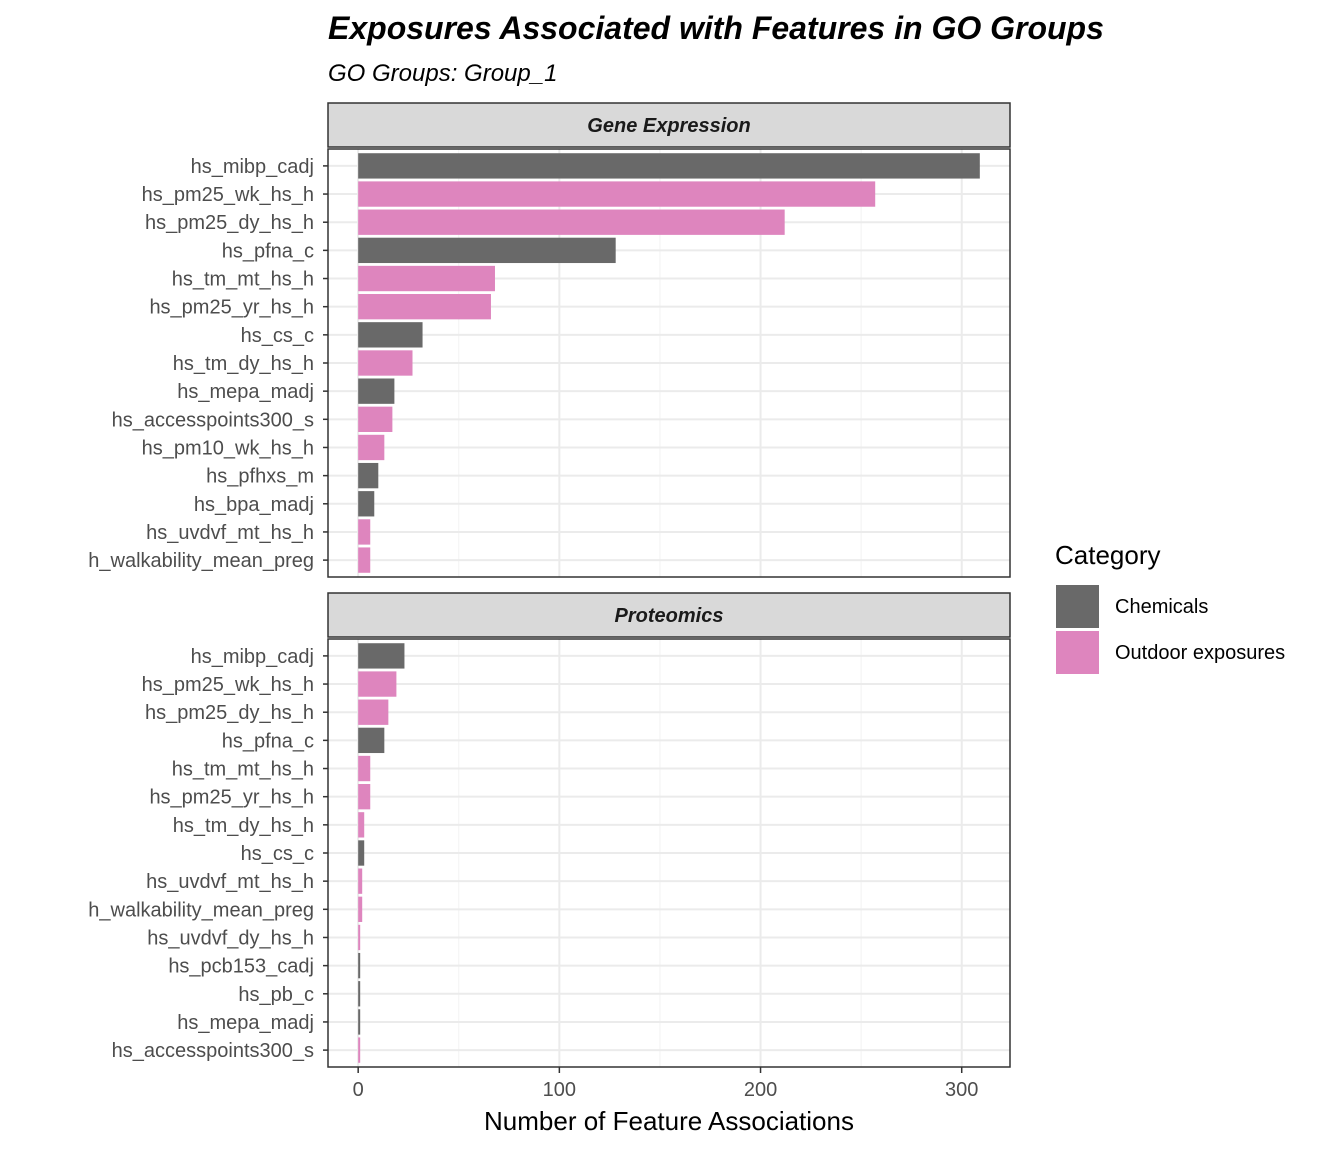  What do you see at coordinates (1161, 607) in the screenshot?
I see `legend-label: Chemicals` at bounding box center [1161, 607].